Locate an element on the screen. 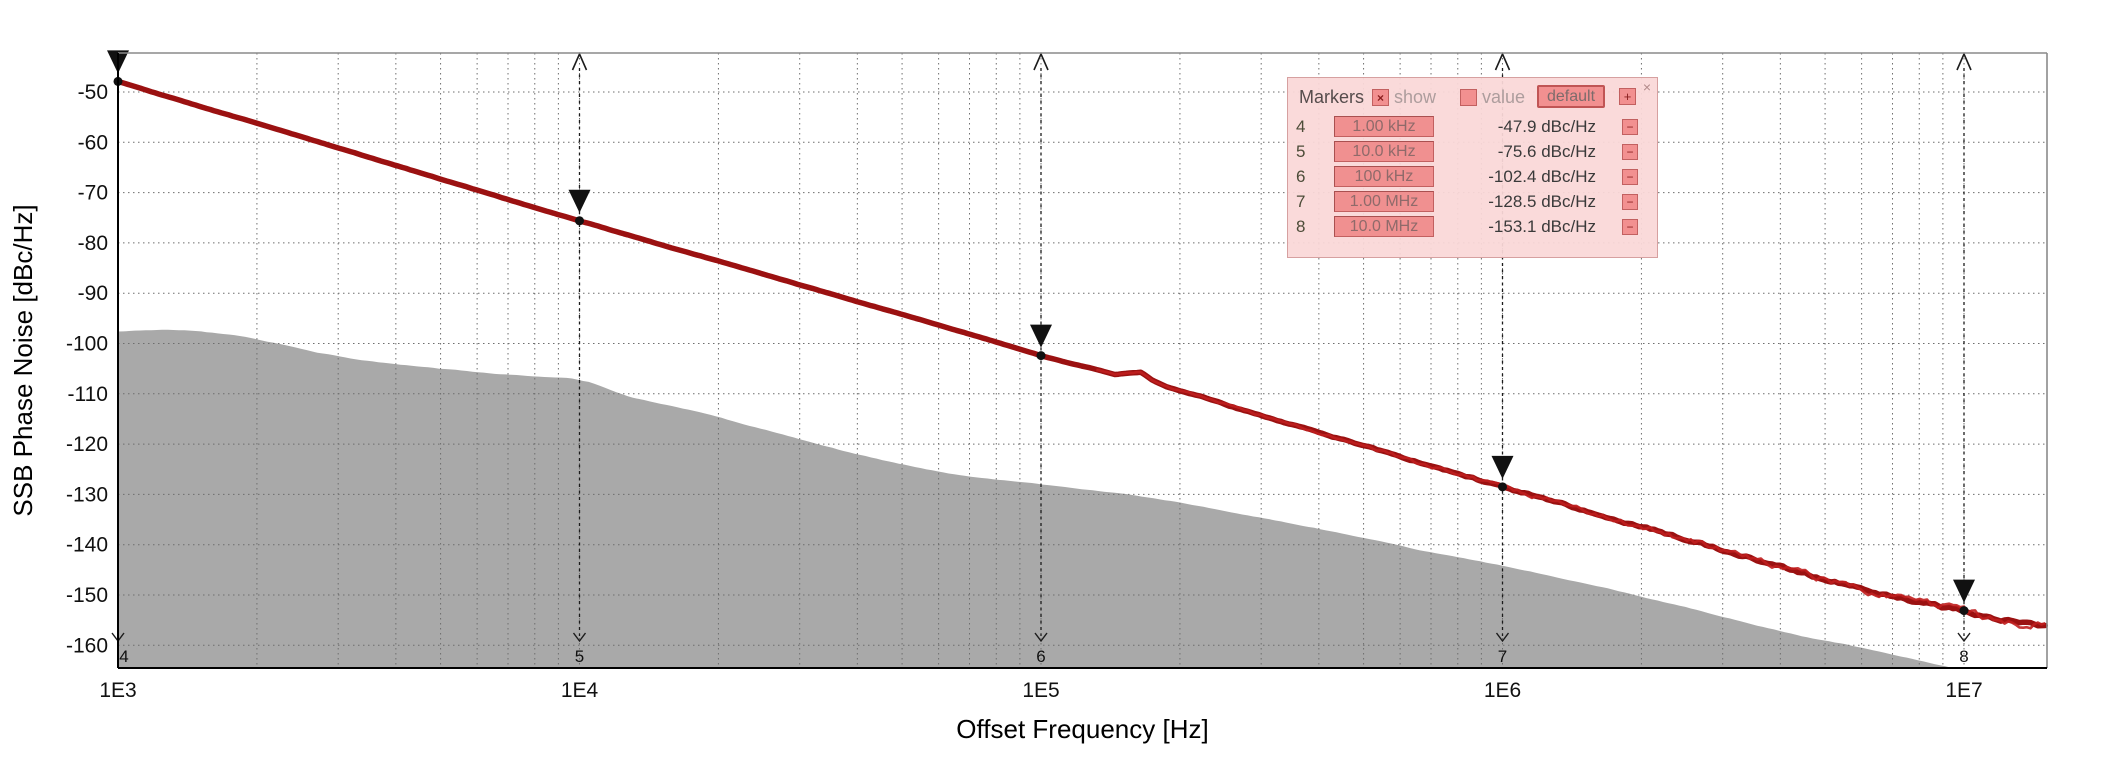  svg-text: 8 is located at coordinates (1963, 656).